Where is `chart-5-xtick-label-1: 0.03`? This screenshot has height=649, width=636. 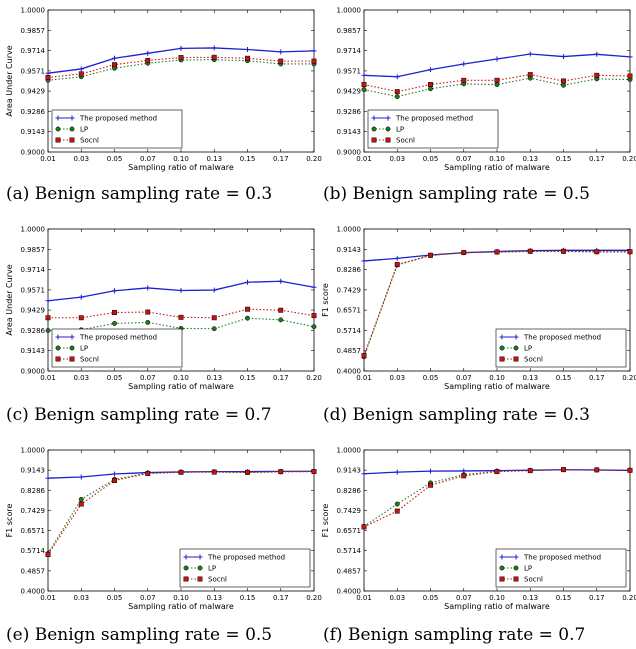
chart-5-xtick-label-1: 0.03 is located at coordinates (397, 598).